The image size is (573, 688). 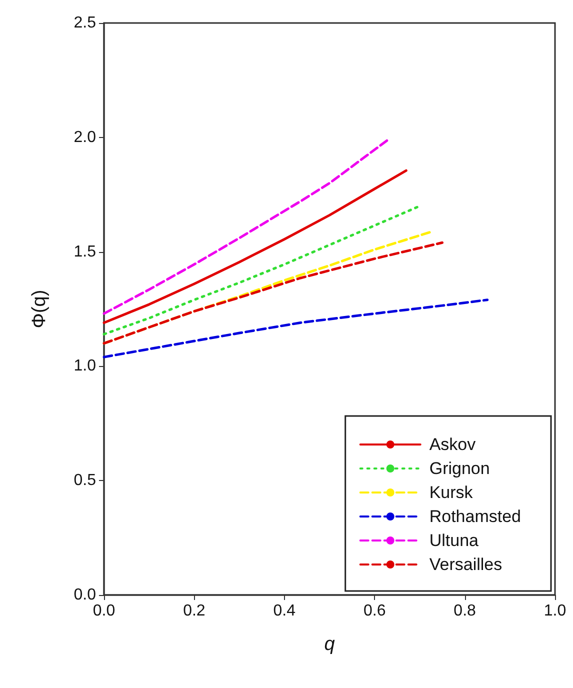 What do you see at coordinates (465, 564) in the screenshot?
I see `legend-label: Versailles` at bounding box center [465, 564].